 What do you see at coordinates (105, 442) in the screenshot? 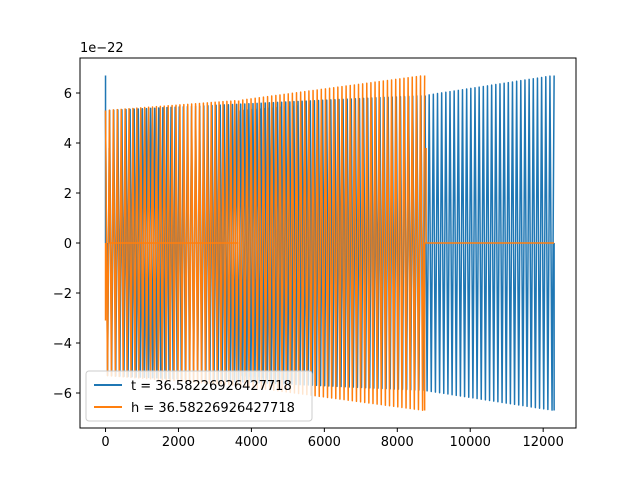
I see `x-tick-label: 0` at bounding box center [105, 442].